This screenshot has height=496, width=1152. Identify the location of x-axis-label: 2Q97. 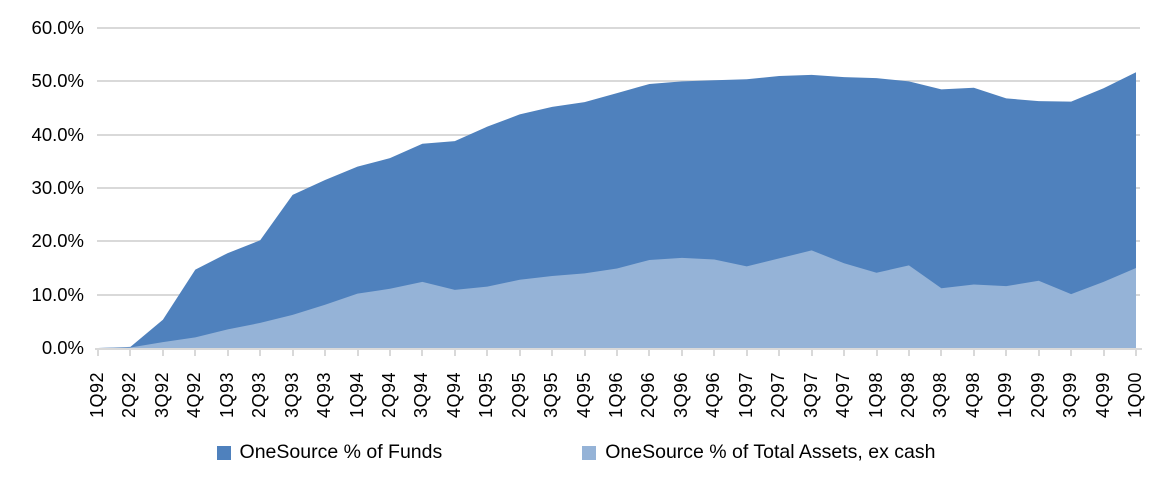
(778, 394).